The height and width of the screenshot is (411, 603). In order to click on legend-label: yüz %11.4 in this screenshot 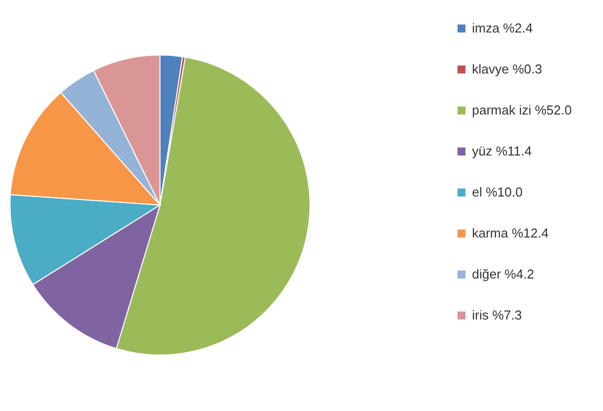, I will do `click(502, 151)`.